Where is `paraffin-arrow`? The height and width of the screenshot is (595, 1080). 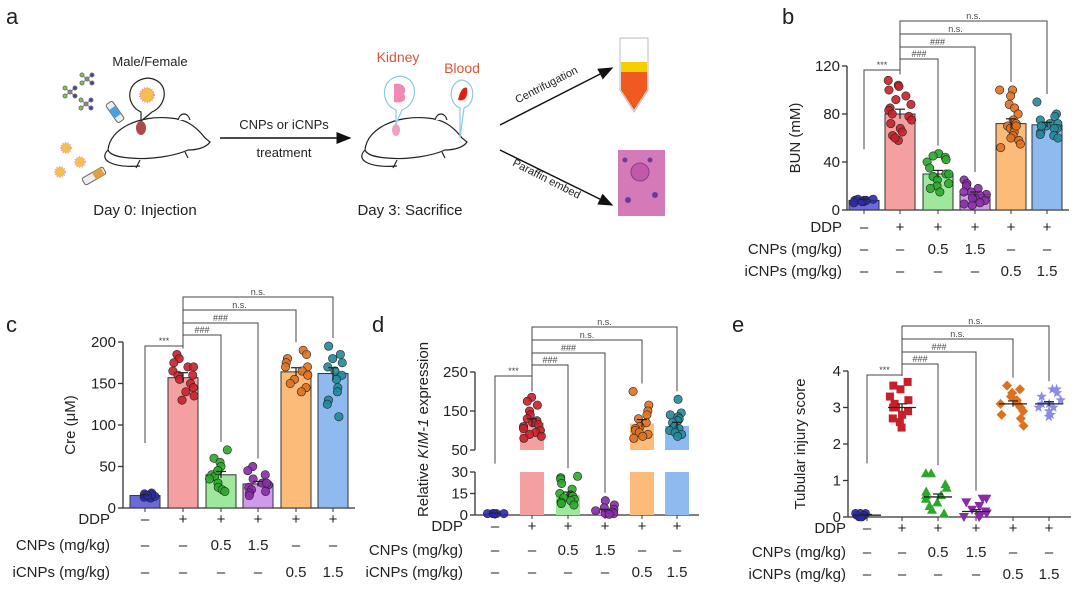 paraffin-arrow is located at coordinates (556, 177).